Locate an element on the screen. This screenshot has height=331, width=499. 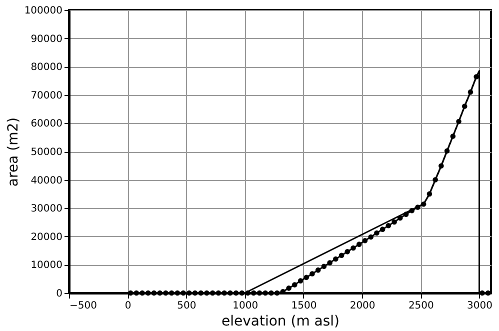
y-tick-label: 10000 is located at coordinates (46, 266).